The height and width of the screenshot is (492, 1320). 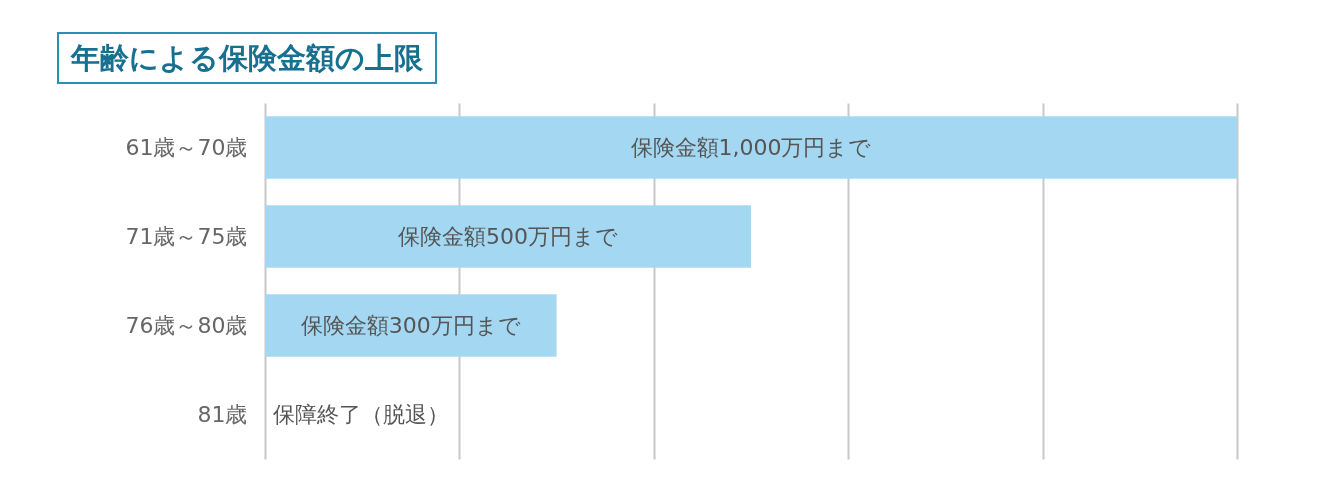 What do you see at coordinates (751, 147) in the screenshot?
I see `data-label: 保険金額1,000万円まで` at bounding box center [751, 147].